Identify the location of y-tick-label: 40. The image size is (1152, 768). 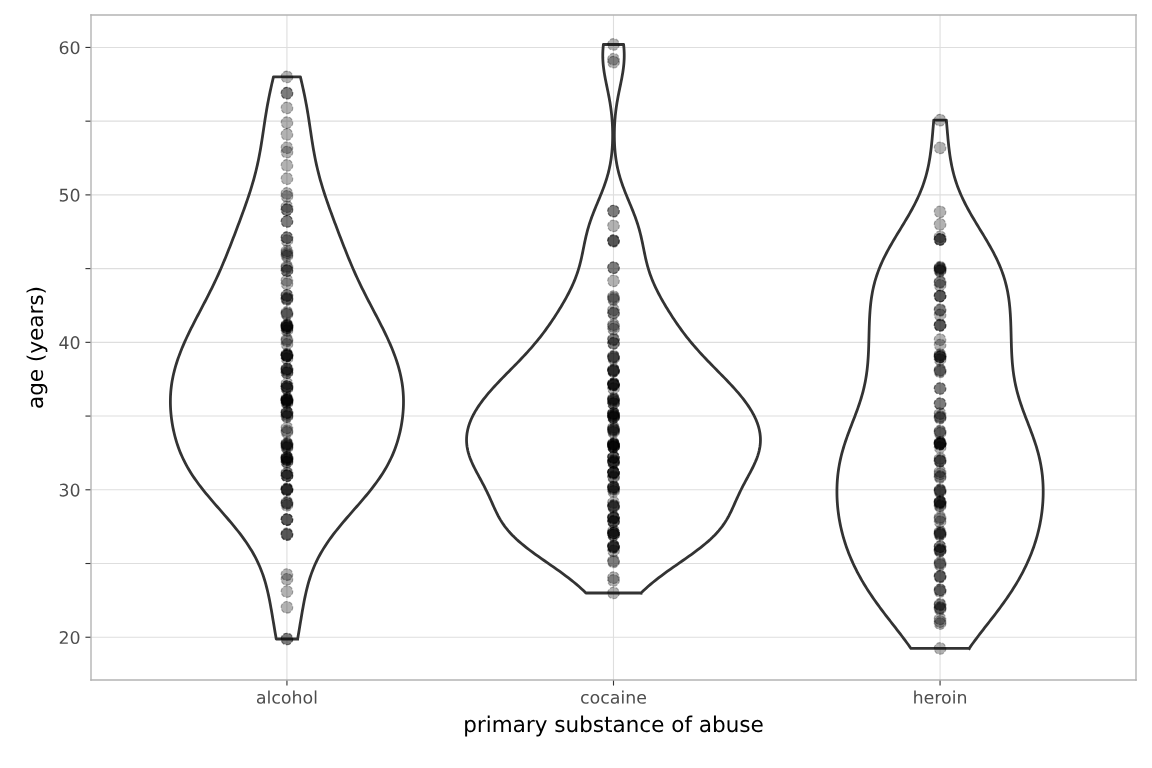
(69, 343).